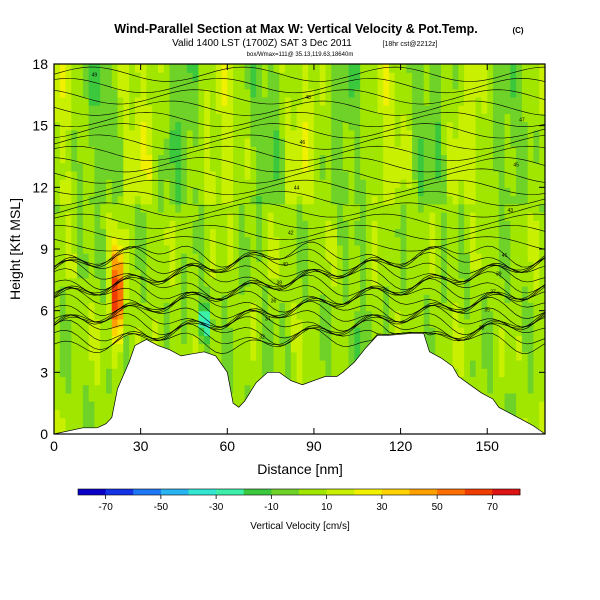  What do you see at coordinates (230, 492) in the screenshot?
I see `colorbar-swatch` at bounding box center [230, 492].